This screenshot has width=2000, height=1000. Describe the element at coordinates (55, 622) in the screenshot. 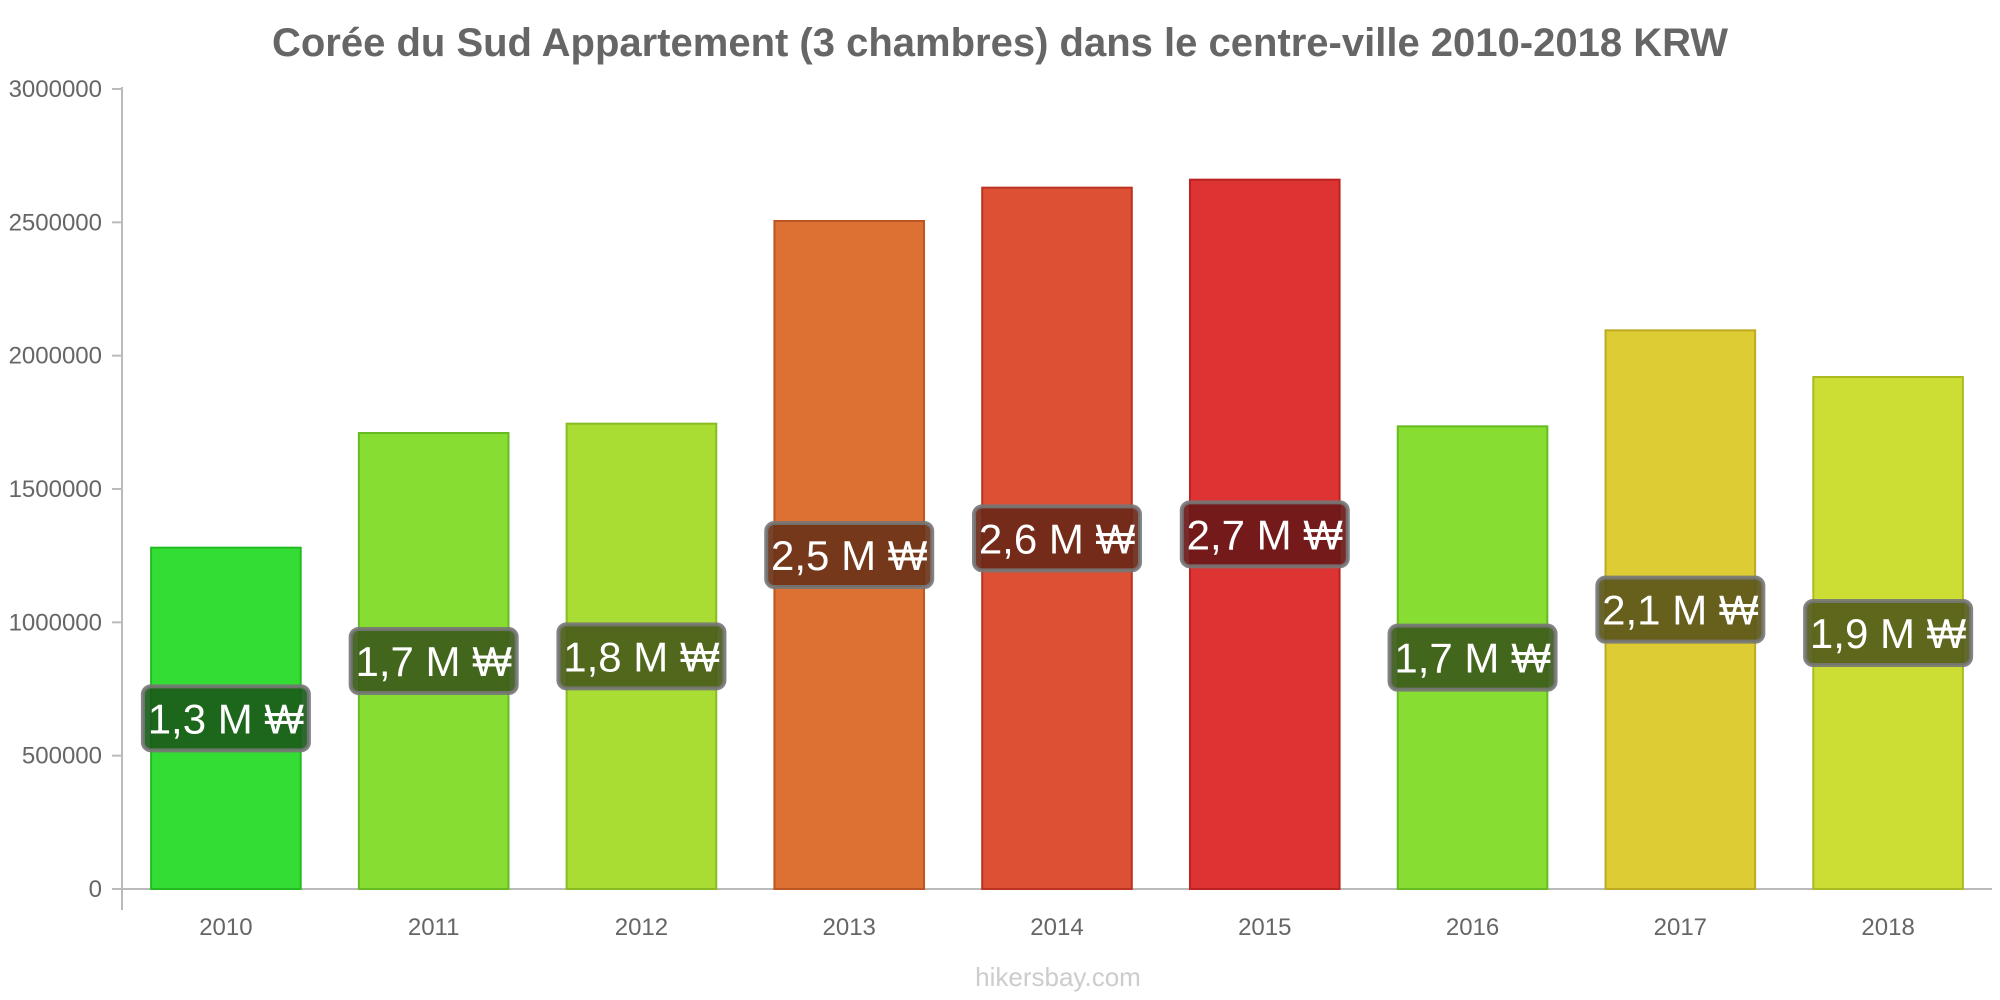

I see `y-tick-label: 1000000` at that location.